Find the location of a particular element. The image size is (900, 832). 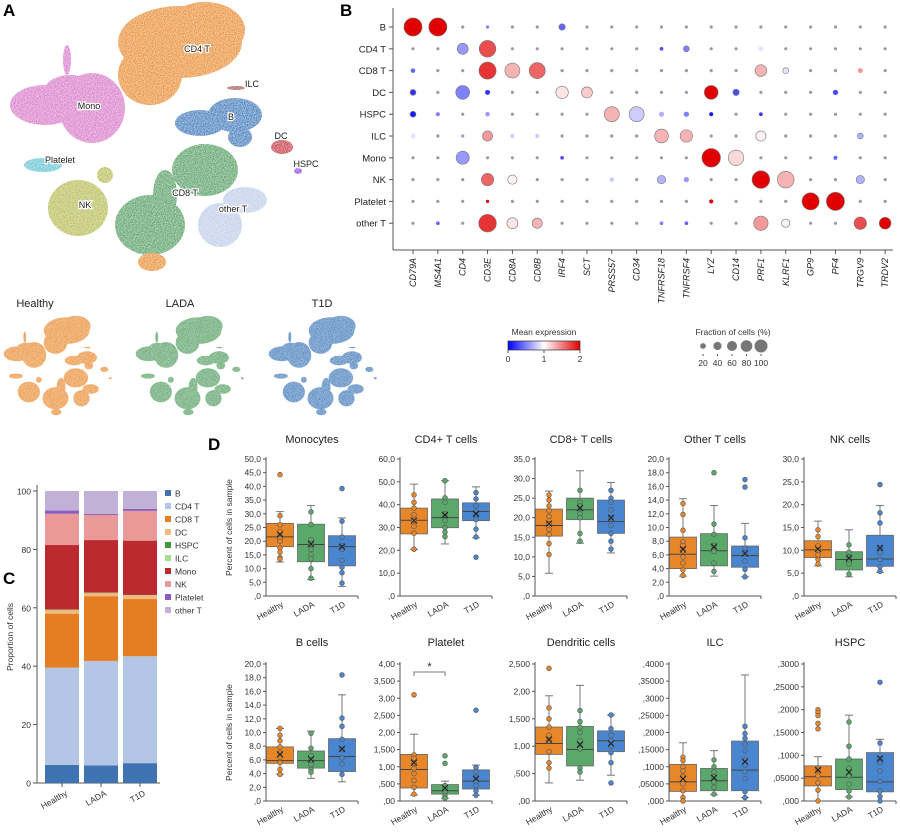

y-tick-label: 2,0 is located at coordinates (658, 582).